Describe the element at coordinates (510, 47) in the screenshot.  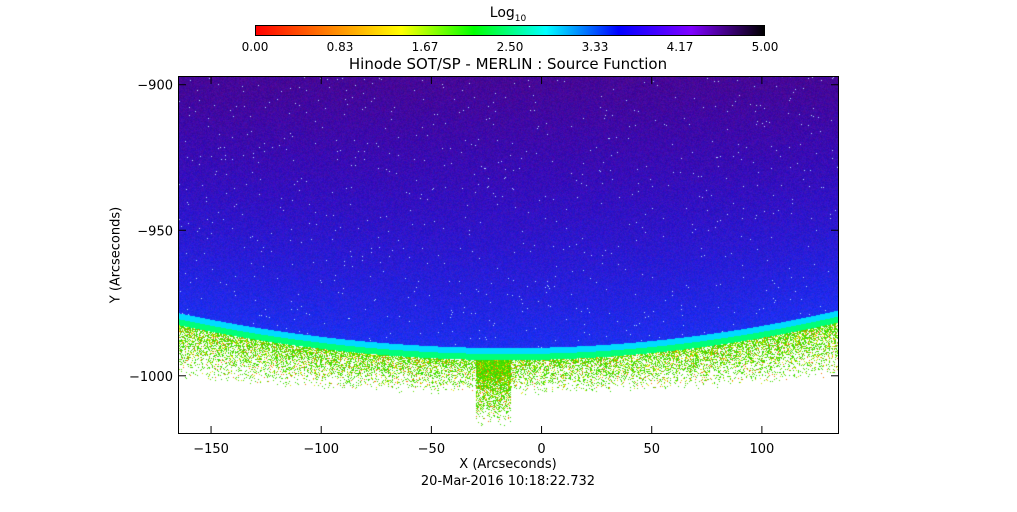
I see `colorbar-tick-label: 2.50` at that location.